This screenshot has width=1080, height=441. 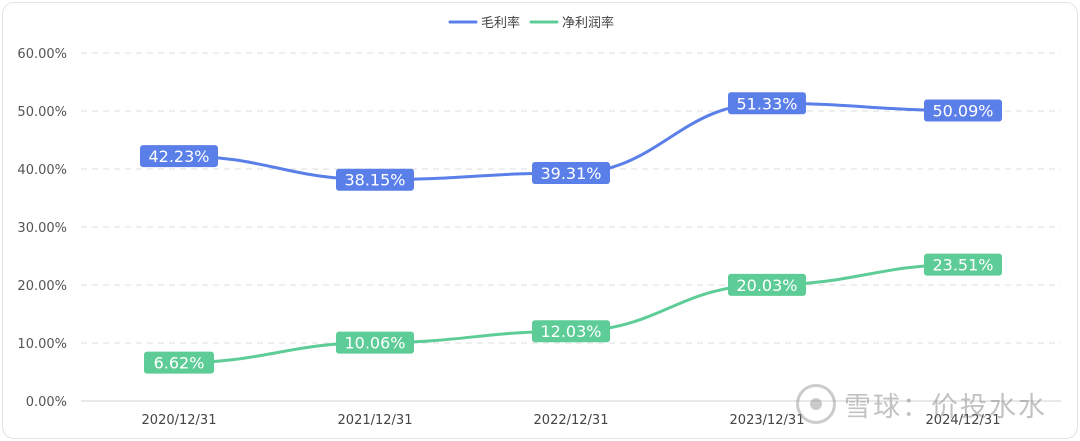 What do you see at coordinates (500, 23) in the screenshot?
I see `legend-label: 毛利率` at bounding box center [500, 23].